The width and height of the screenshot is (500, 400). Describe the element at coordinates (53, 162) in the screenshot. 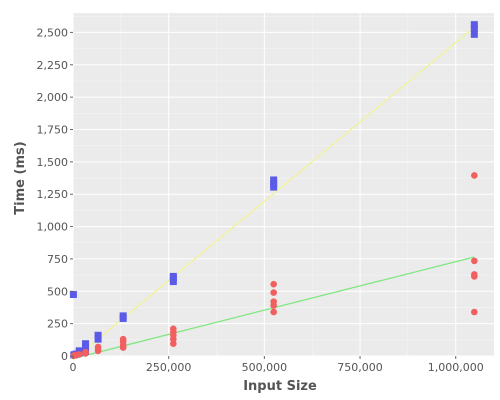

I see `y-tick-label: 1,500` at that location.